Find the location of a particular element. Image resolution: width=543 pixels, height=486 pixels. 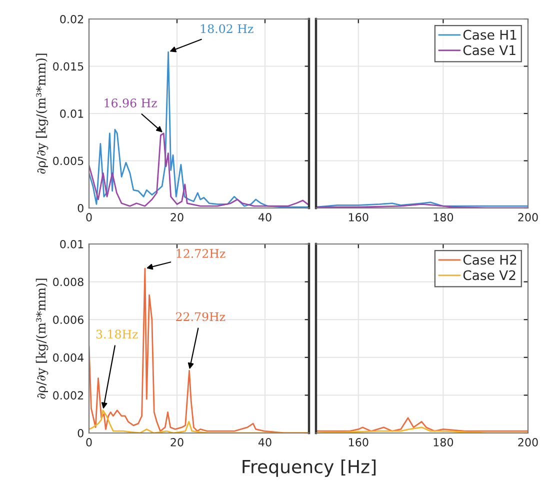

annotation: 16.96 Hz is located at coordinates (130, 103).